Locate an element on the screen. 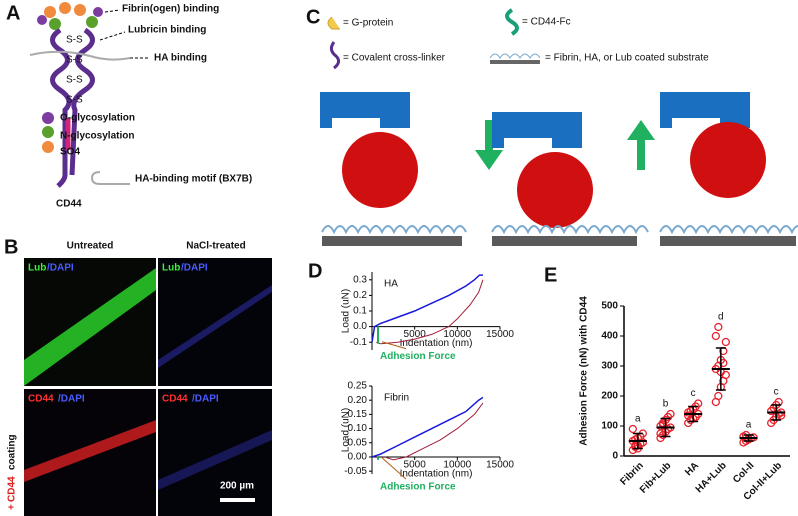 This screenshot has width=798, height=516. y-tick-label: -0.1 is located at coordinates (359, 342).